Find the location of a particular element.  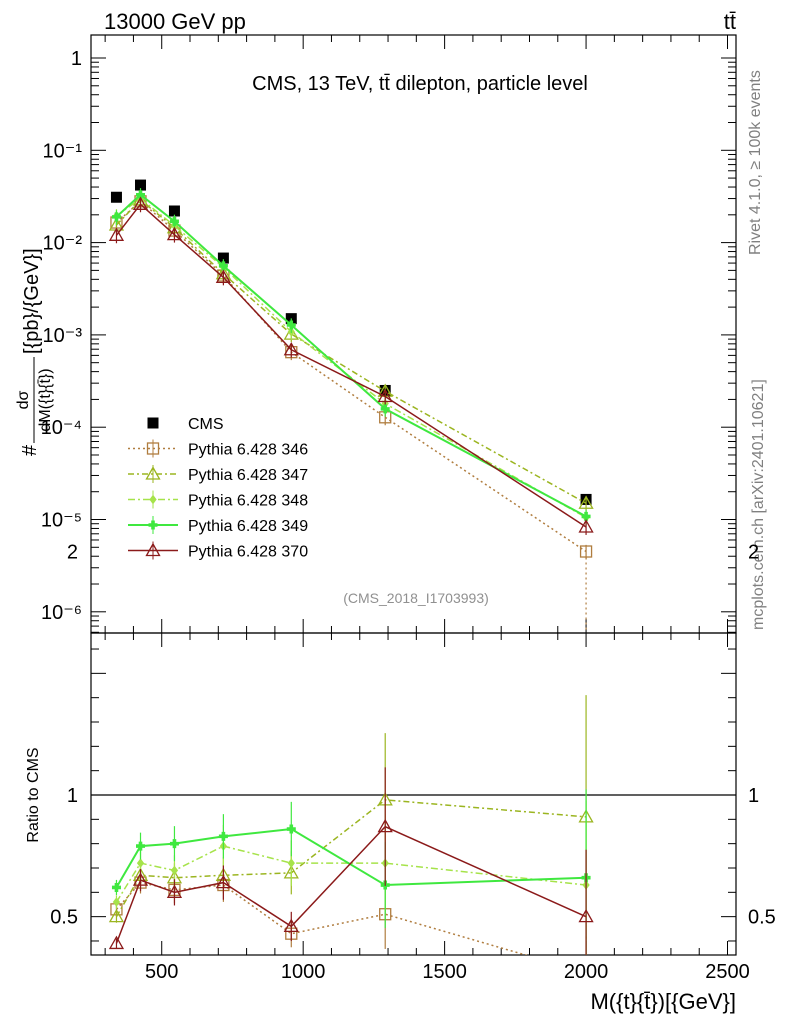

main-y-axis-label: # dσ dM({t}{t̄}) [{pb}/{GeV}] is located at coordinates (34, 352).